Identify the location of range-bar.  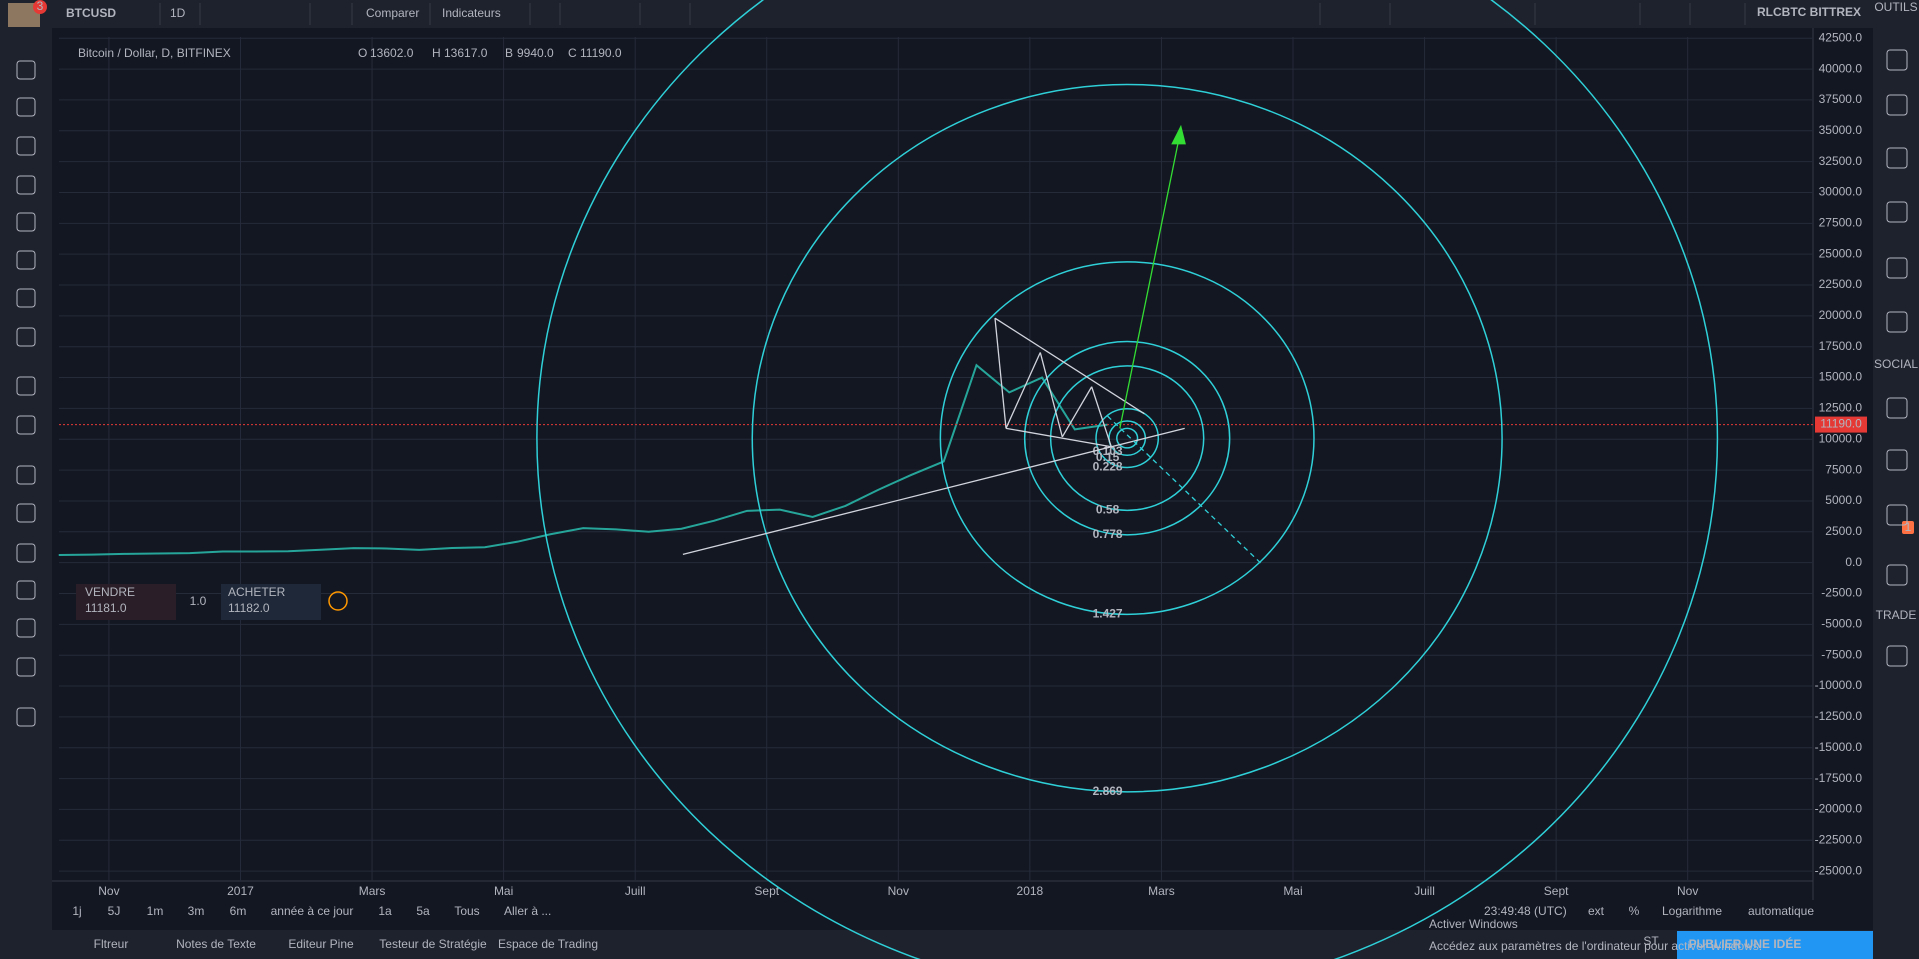
(962, 912).